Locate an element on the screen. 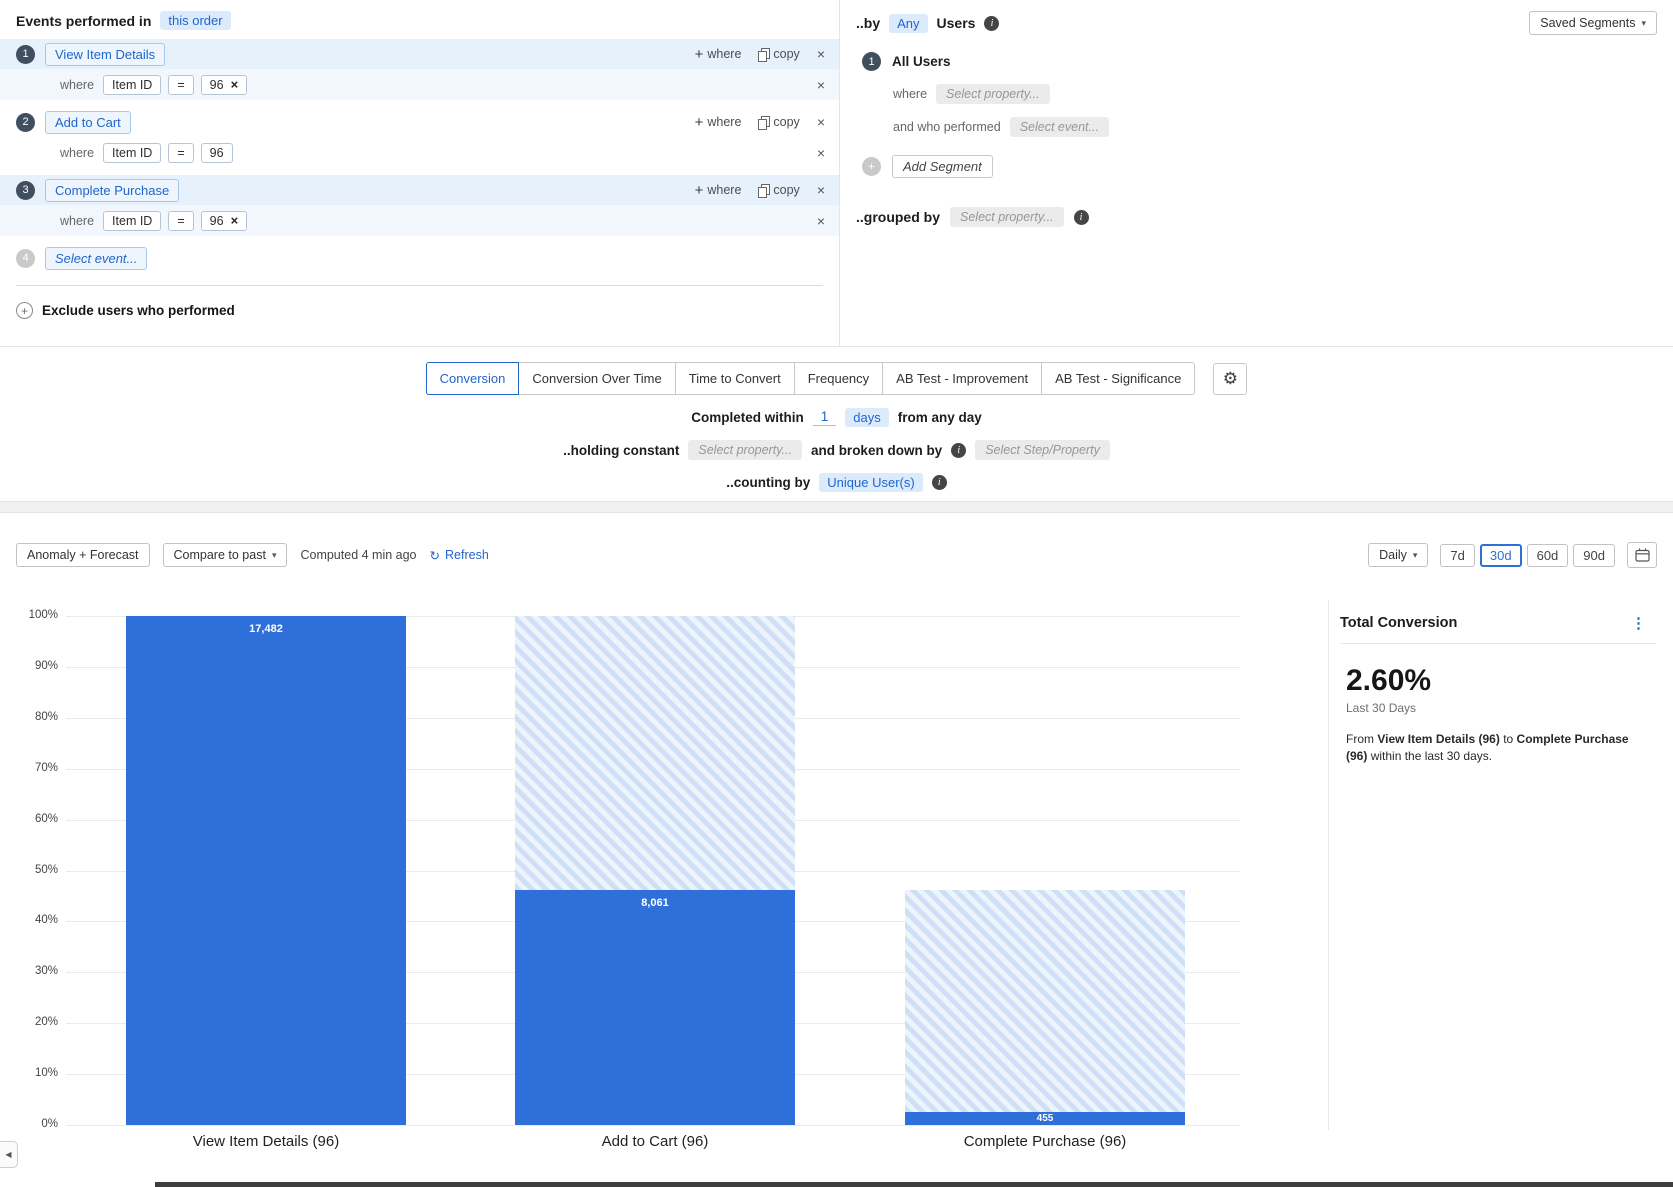  funnel-bar-2-lost is located at coordinates (655, 753).